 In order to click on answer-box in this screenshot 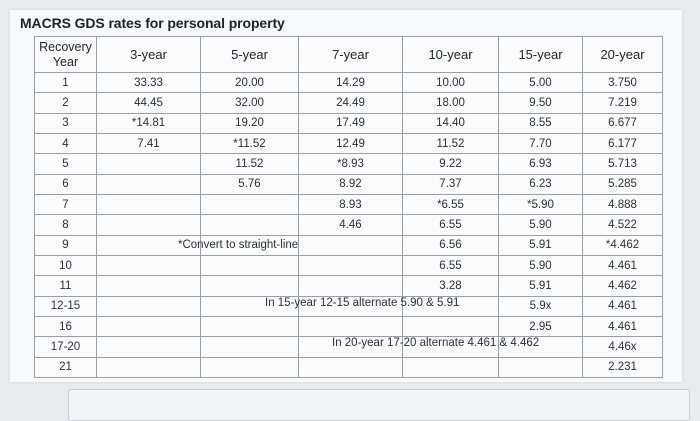, I will do `click(379, 405)`.